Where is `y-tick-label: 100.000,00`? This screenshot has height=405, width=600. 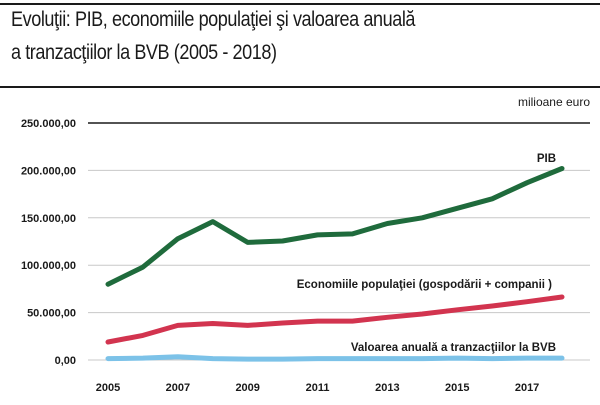 y-tick-label: 100.000,00 is located at coordinates (48, 266).